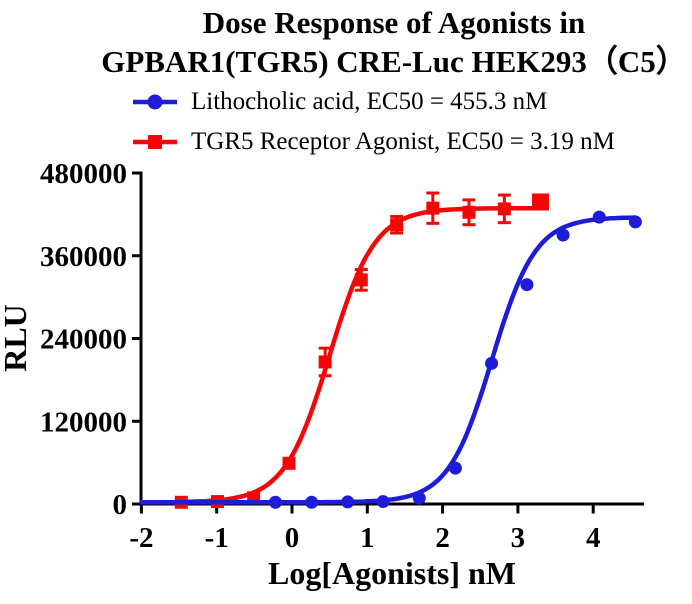 The height and width of the screenshot is (604, 692). I want to click on blue-circle-marker-icon, so click(155, 102).